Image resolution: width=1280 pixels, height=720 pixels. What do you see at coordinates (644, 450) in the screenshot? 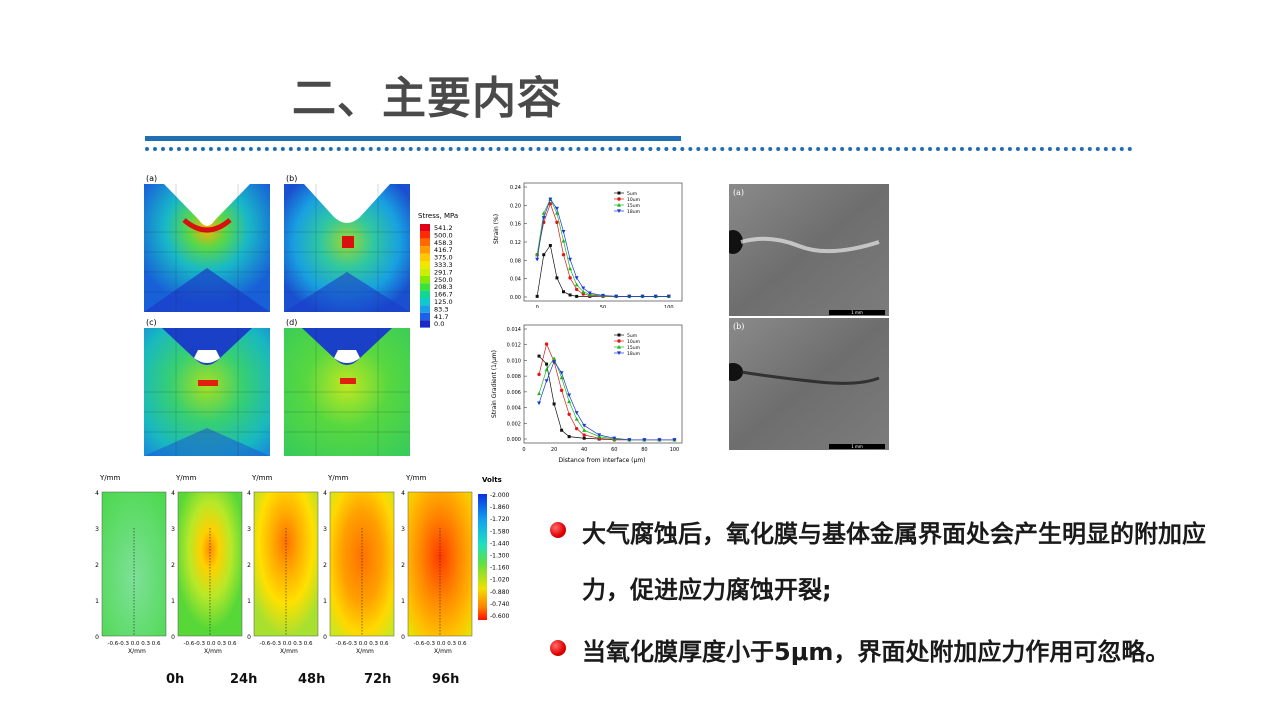
I see `x-tick-label: 80` at bounding box center [644, 450].